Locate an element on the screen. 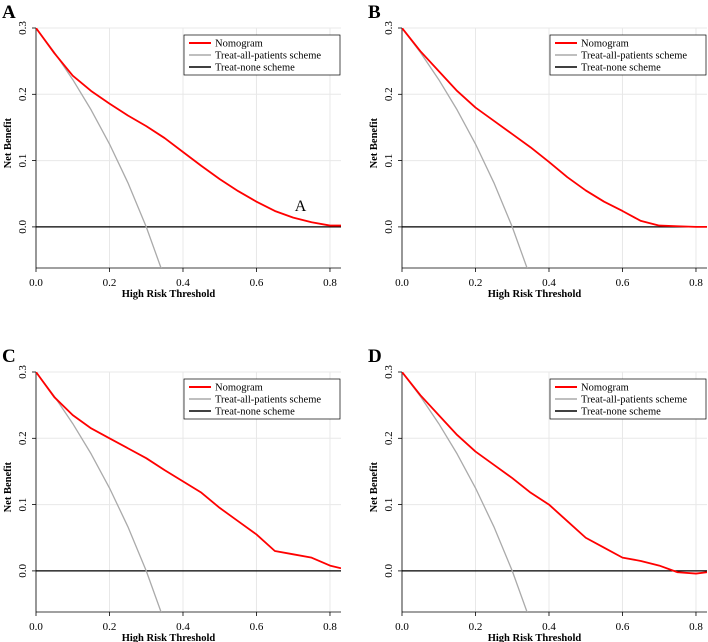 The width and height of the screenshot is (708, 642). panel-letter: B is located at coordinates (374, 12).